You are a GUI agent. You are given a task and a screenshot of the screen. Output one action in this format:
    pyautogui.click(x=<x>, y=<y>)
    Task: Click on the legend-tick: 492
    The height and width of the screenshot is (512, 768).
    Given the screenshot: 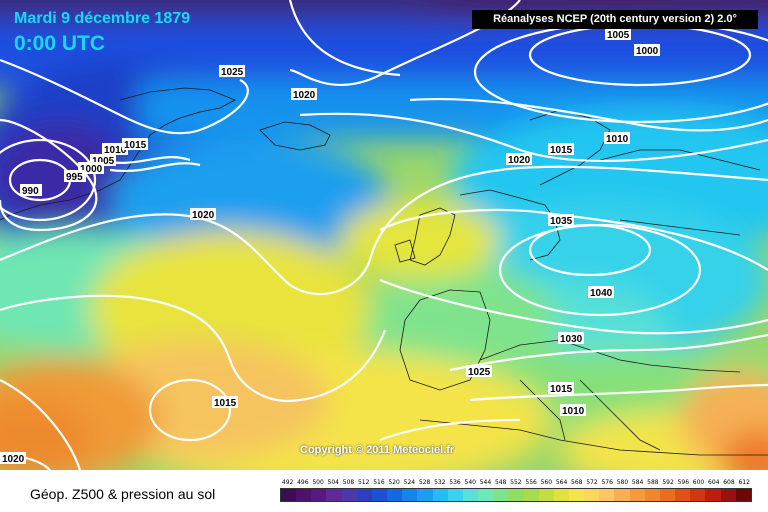 What is the action you would take?
    pyautogui.click(x=287, y=482)
    